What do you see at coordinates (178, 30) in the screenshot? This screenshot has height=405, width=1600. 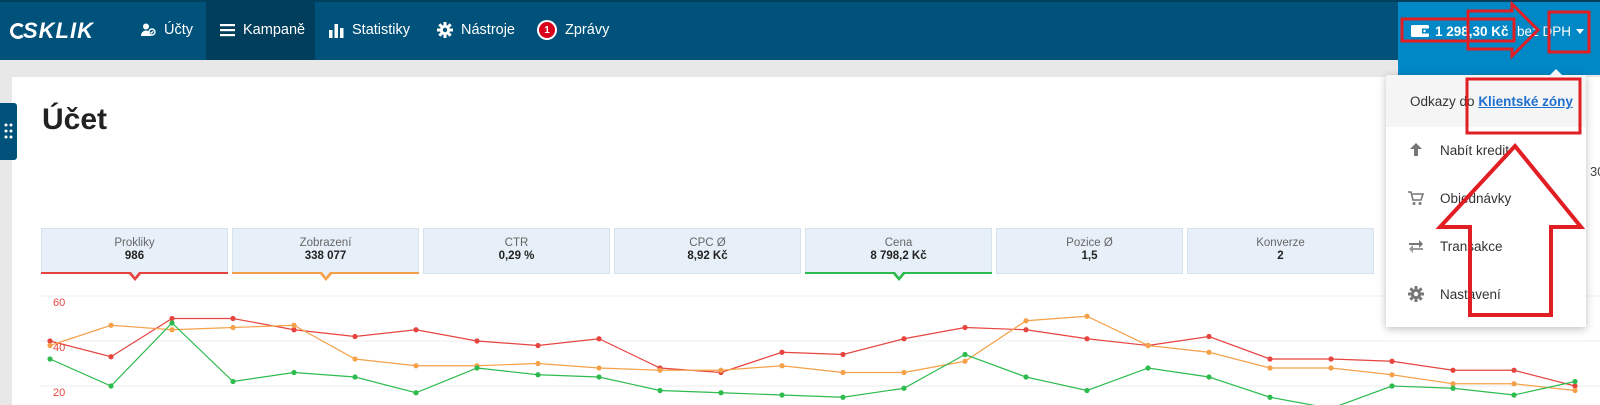 I see `nav-label-accounts: Účty` at bounding box center [178, 30].